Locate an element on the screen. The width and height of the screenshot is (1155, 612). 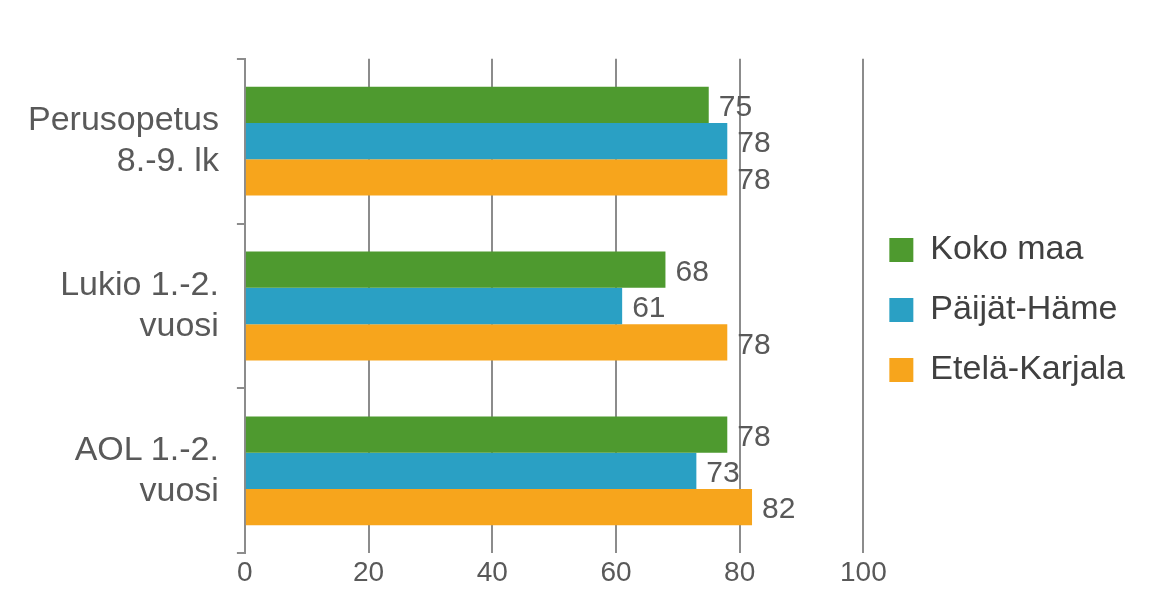
x-tick-label: 60 is located at coordinates (616, 571).